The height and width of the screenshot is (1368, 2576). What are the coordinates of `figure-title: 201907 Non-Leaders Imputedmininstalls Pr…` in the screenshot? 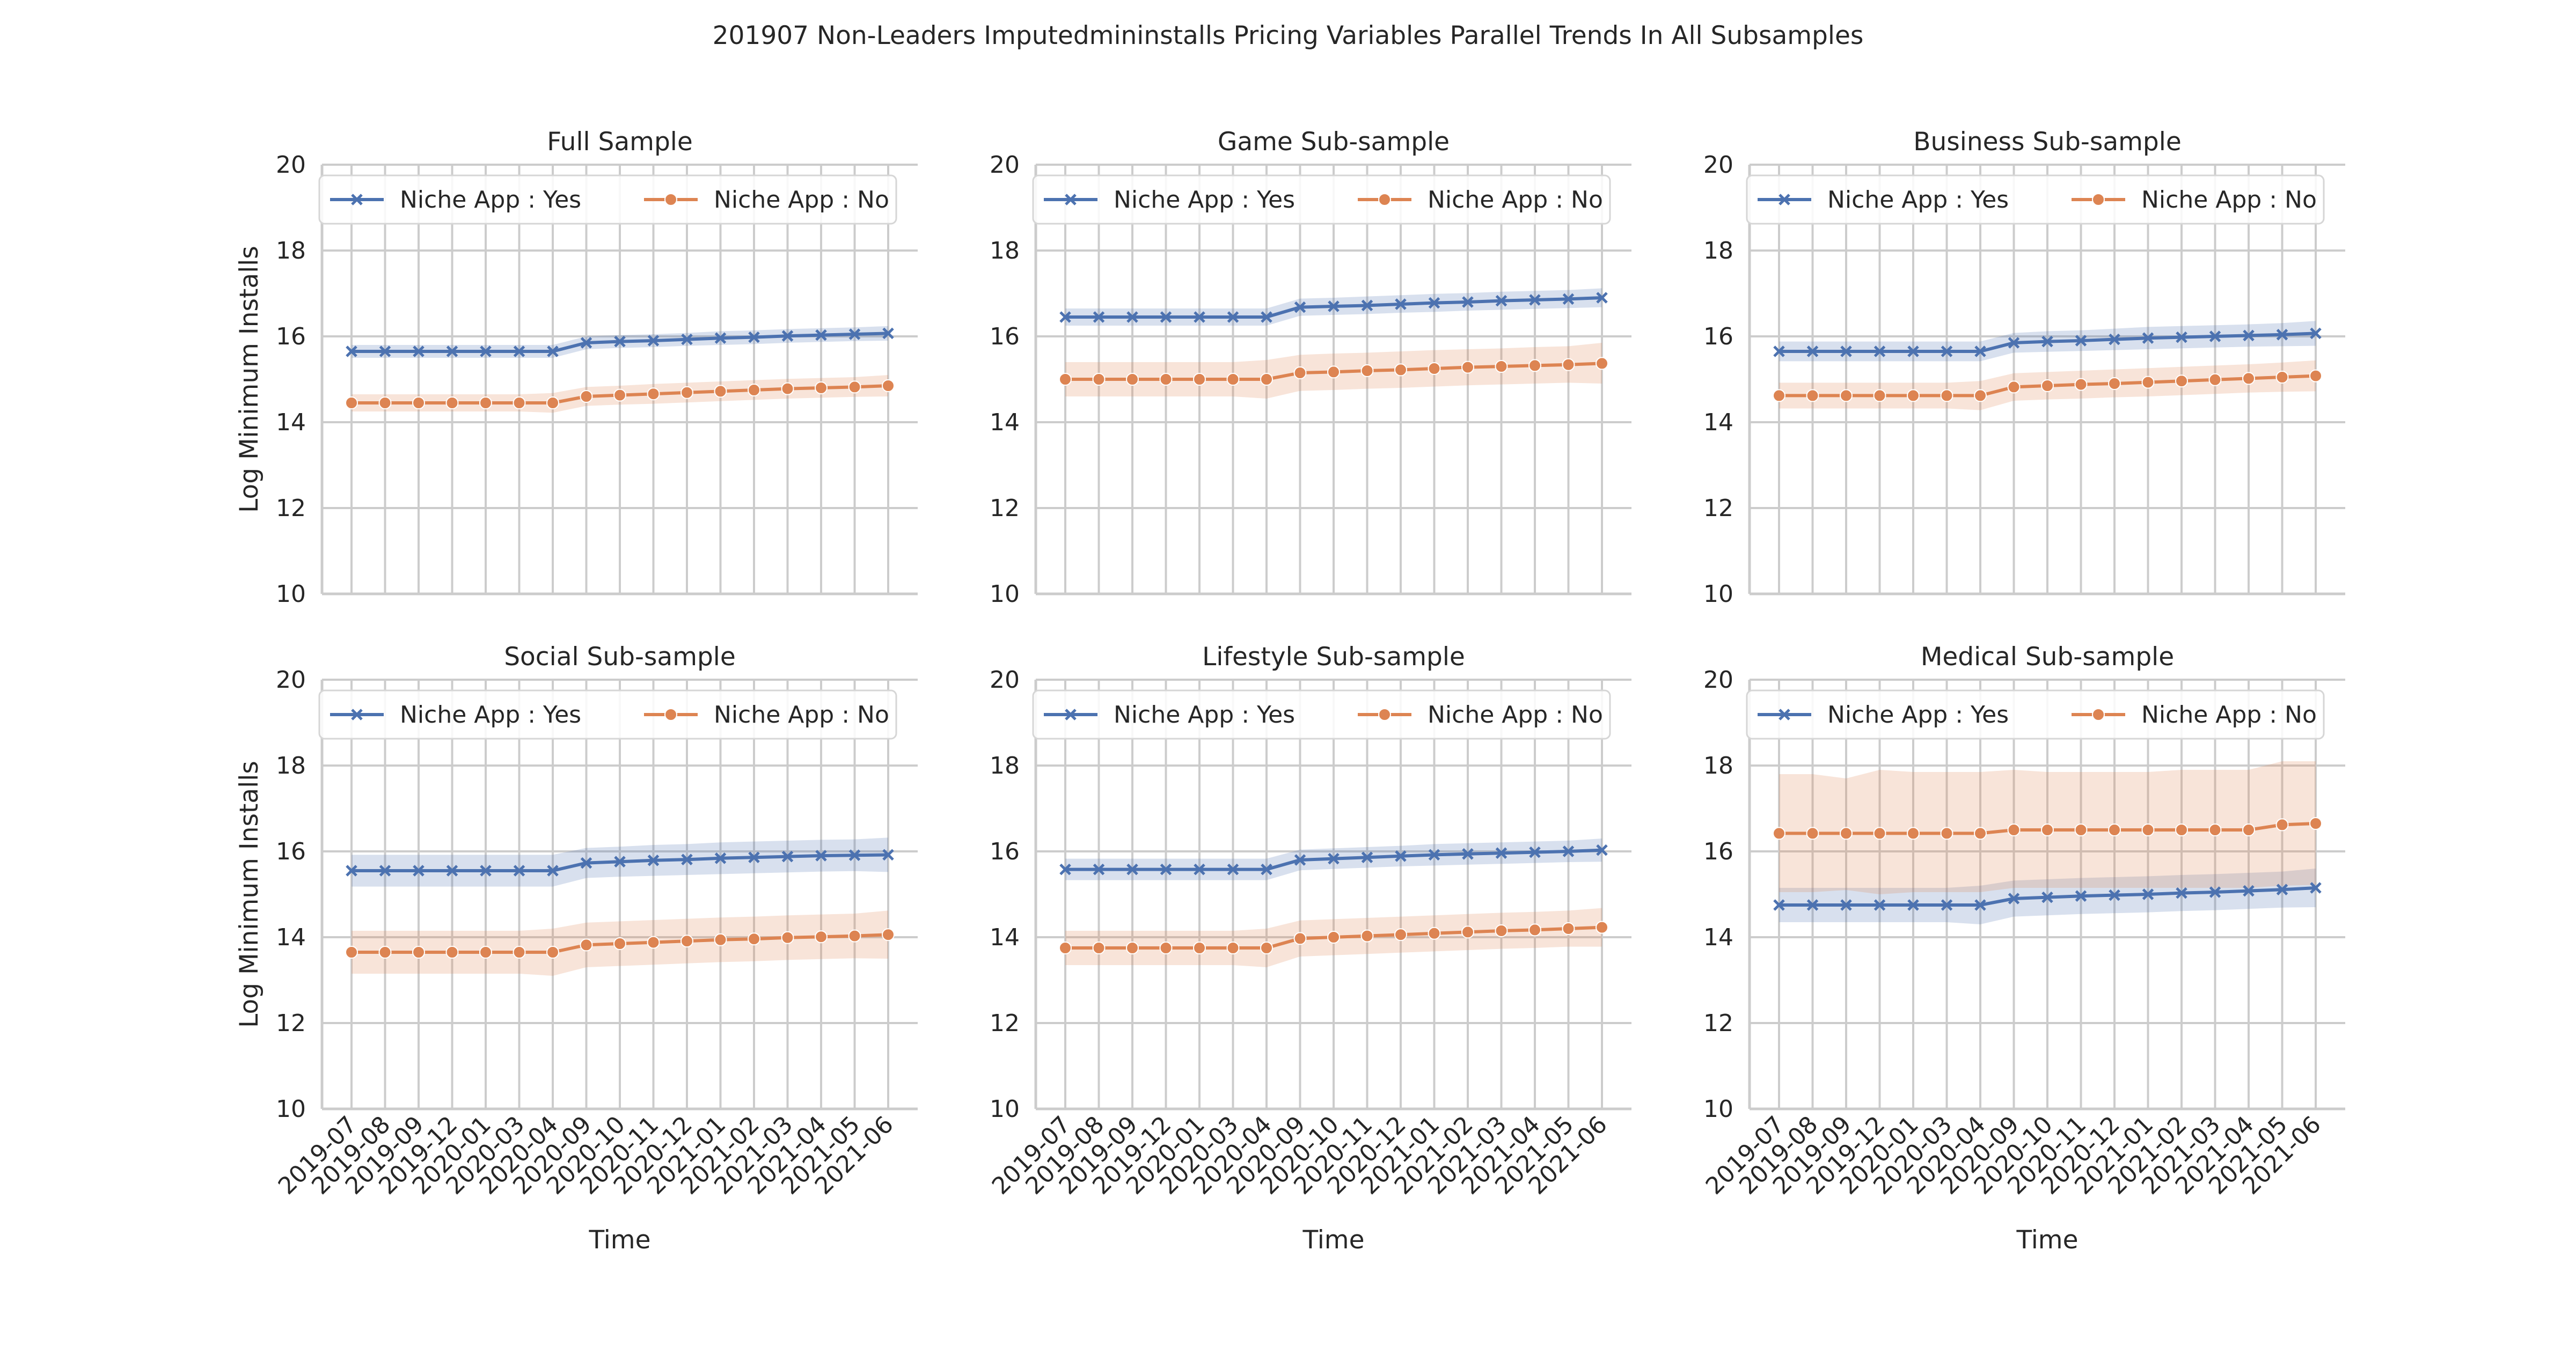 It's located at (1288, 35).